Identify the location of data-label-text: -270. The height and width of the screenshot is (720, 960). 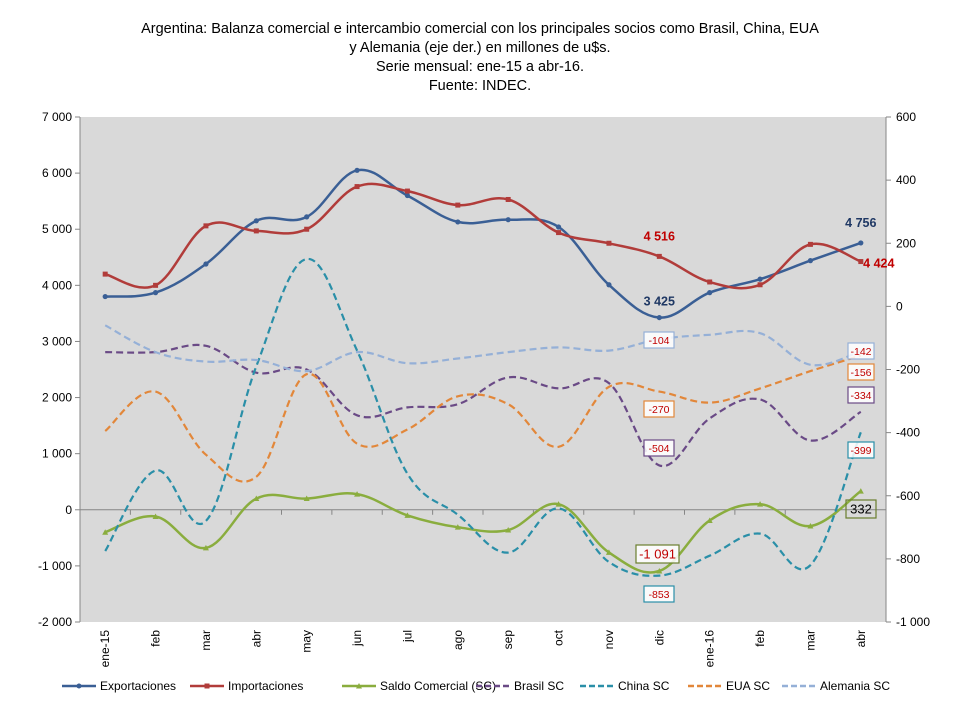
(658, 410).